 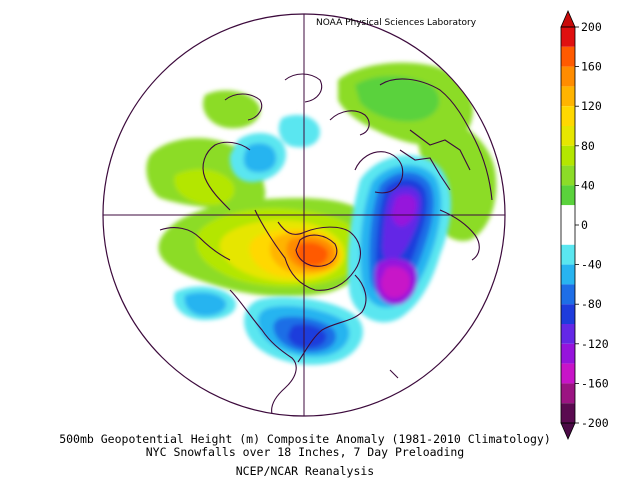 I want to click on colorbar: 200 160 120 80 40 0 -40 -80 -120 -160 -200, so click(x=584, y=225).